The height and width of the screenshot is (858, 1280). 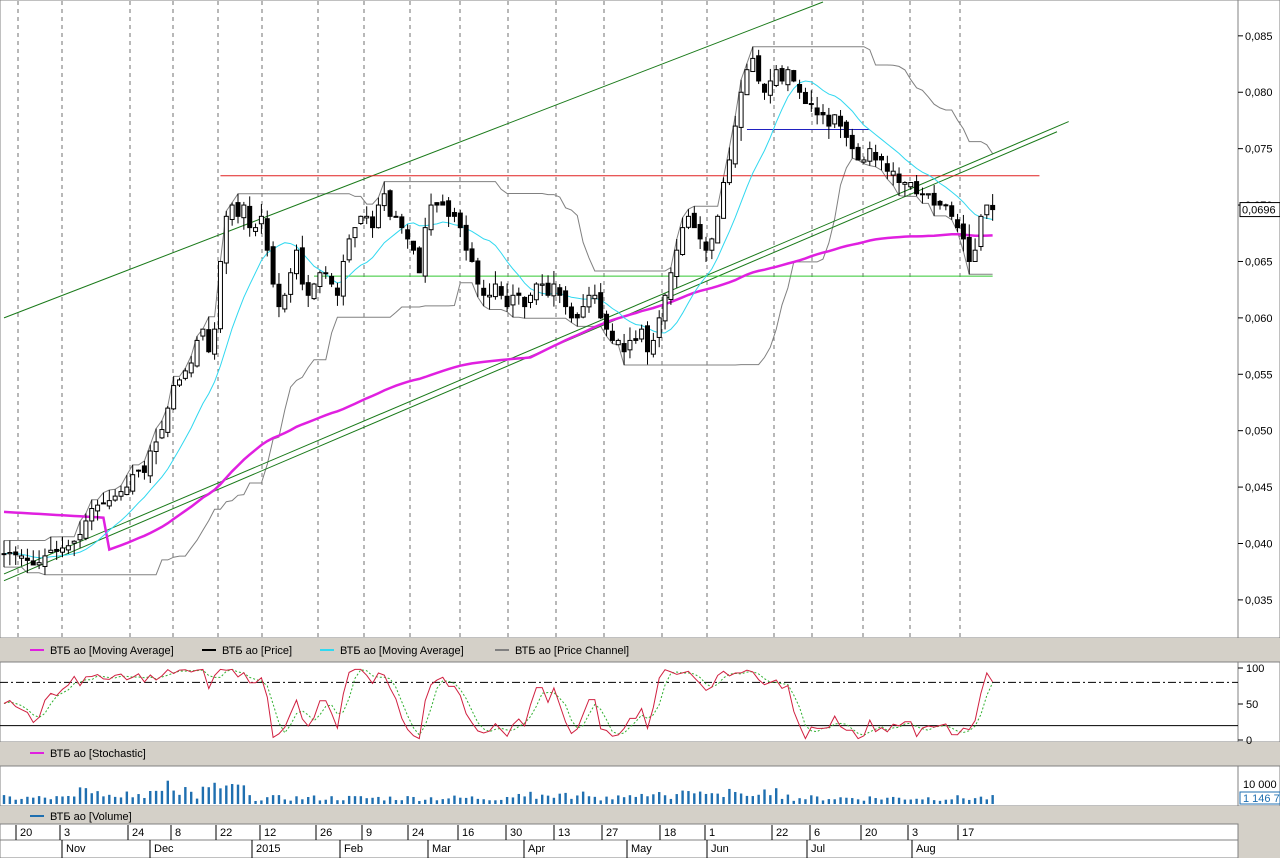 What do you see at coordinates (712, 833) in the screenshot?
I see `day-tick-label: 1` at bounding box center [712, 833].